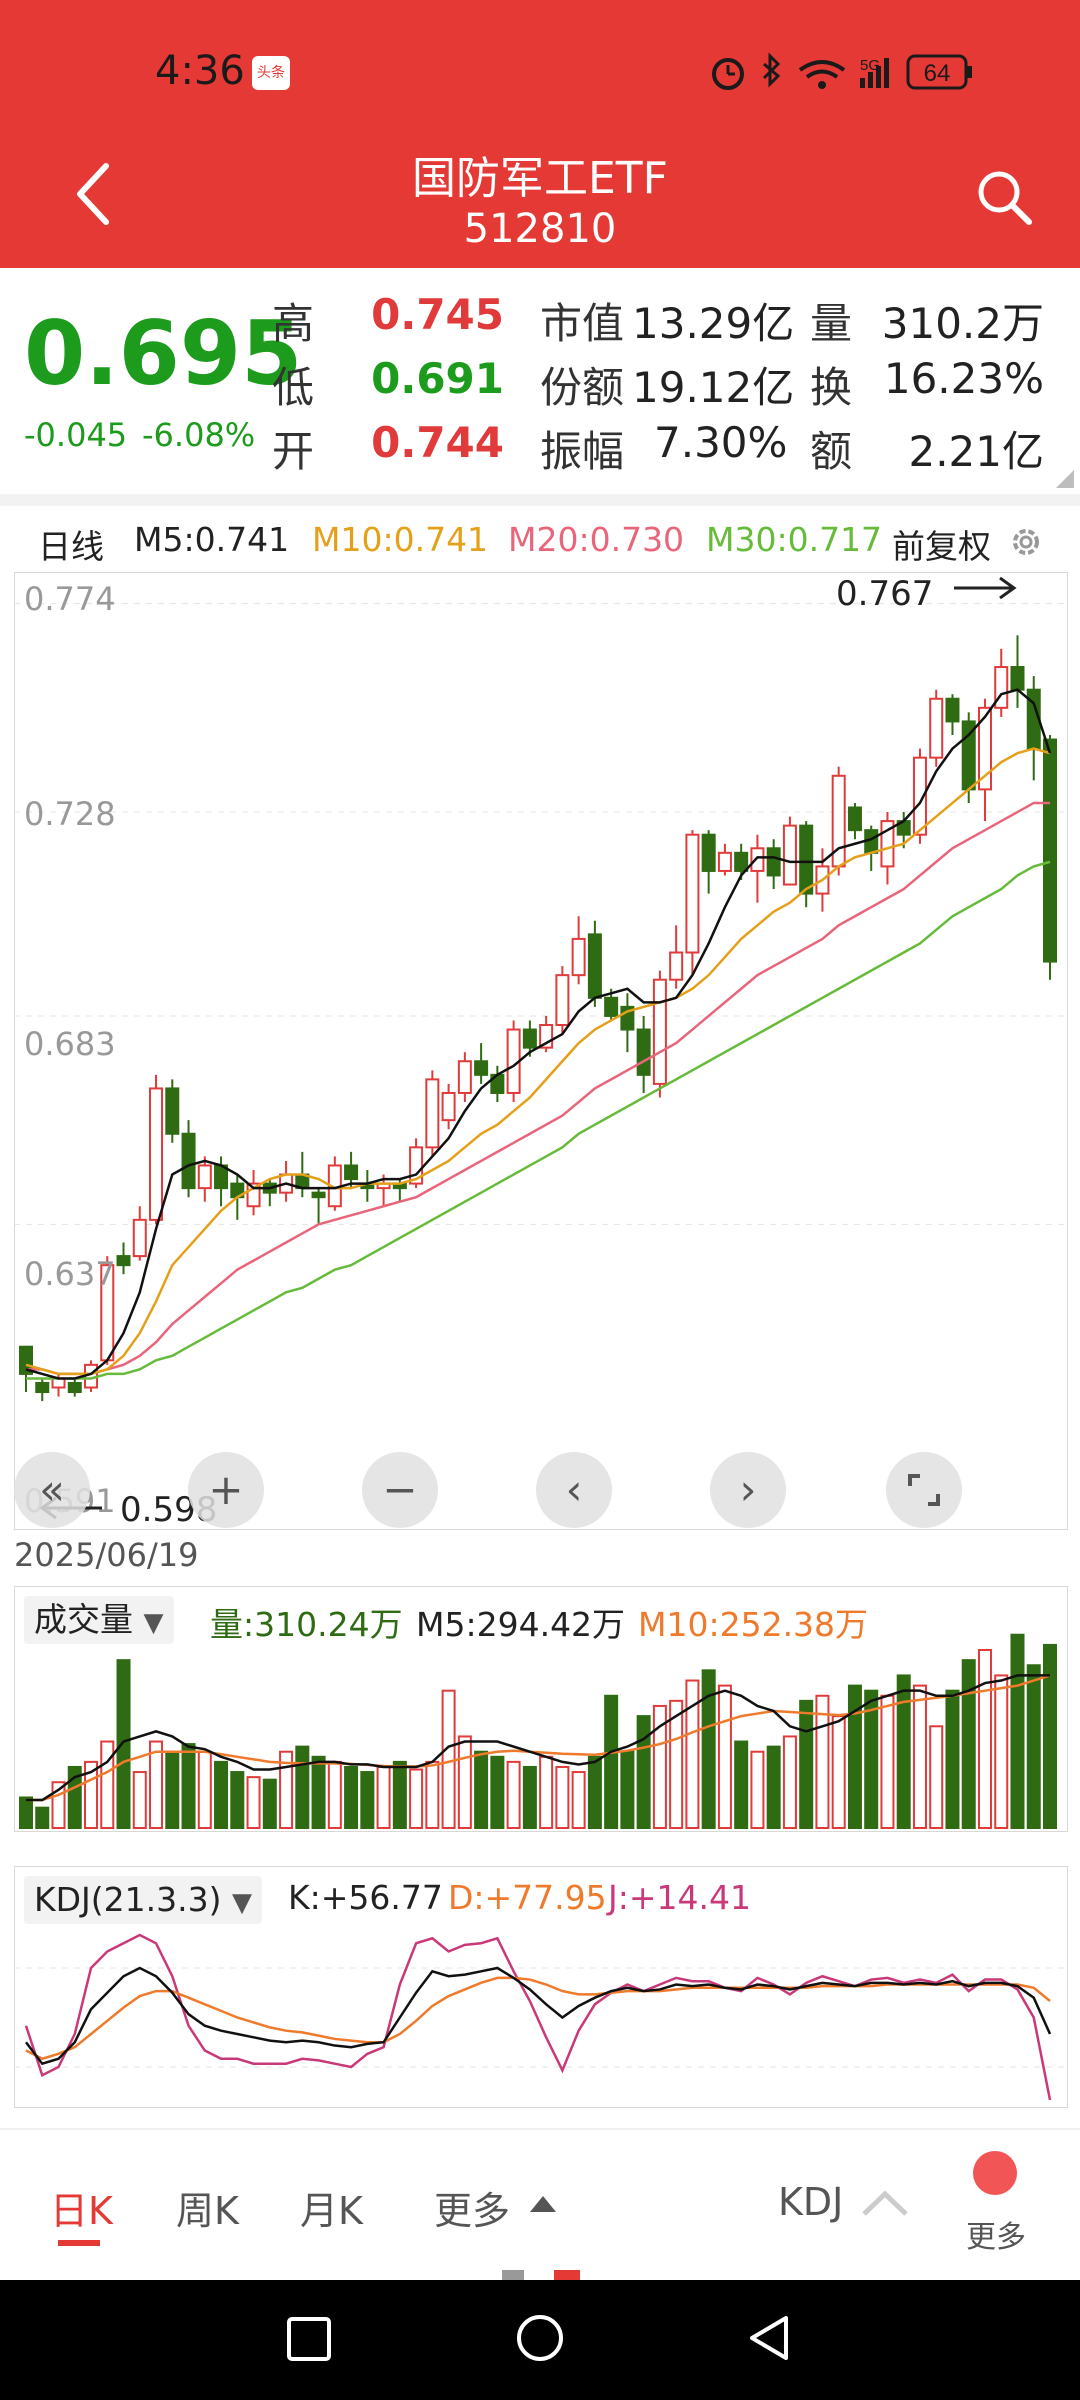 This screenshot has height=2400, width=1080. I want to click on kdj-j-line, so click(538, 2017).